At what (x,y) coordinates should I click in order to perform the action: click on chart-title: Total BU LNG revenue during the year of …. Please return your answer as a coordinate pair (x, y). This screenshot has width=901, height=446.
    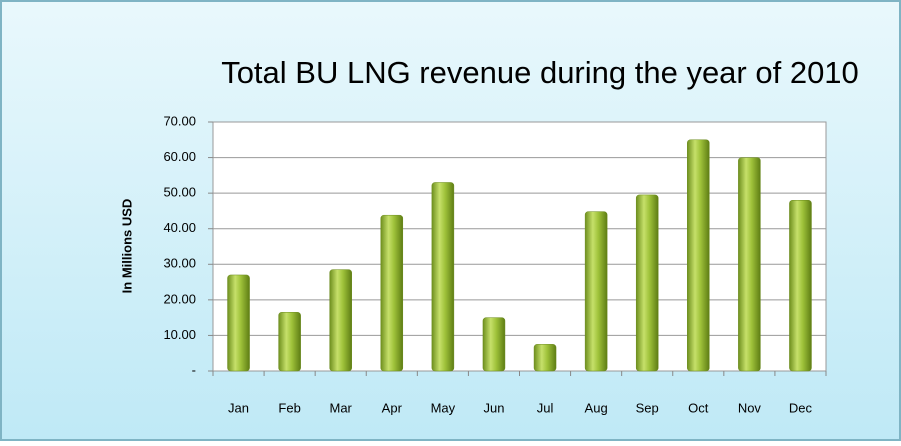
    Looking at the image, I should click on (540, 72).